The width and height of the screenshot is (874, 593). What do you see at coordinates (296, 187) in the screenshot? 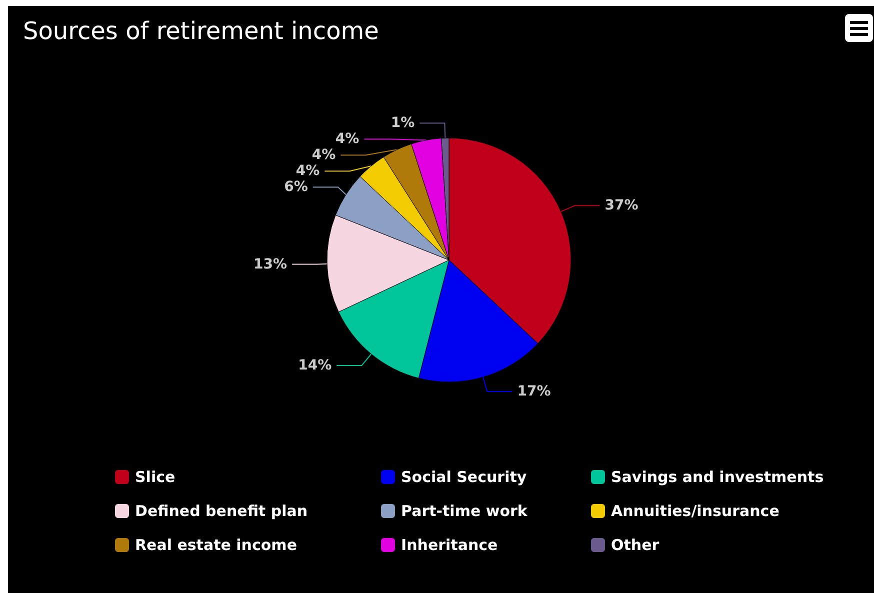
I see `data-label: 6%` at bounding box center [296, 187].